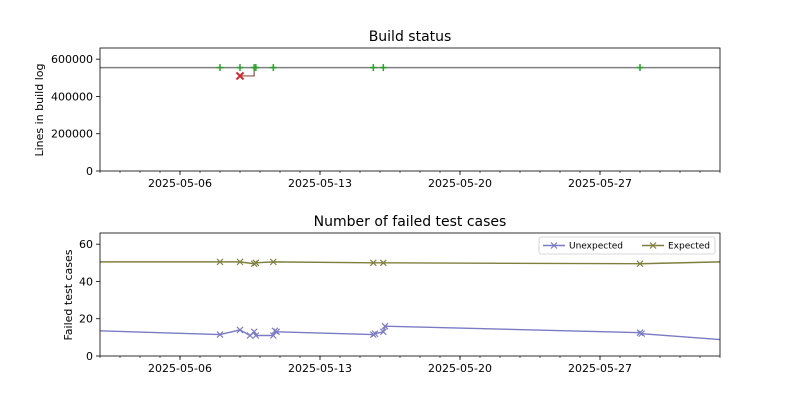 The image size is (800, 400). I want to click on plot-content, so click(410, 72).